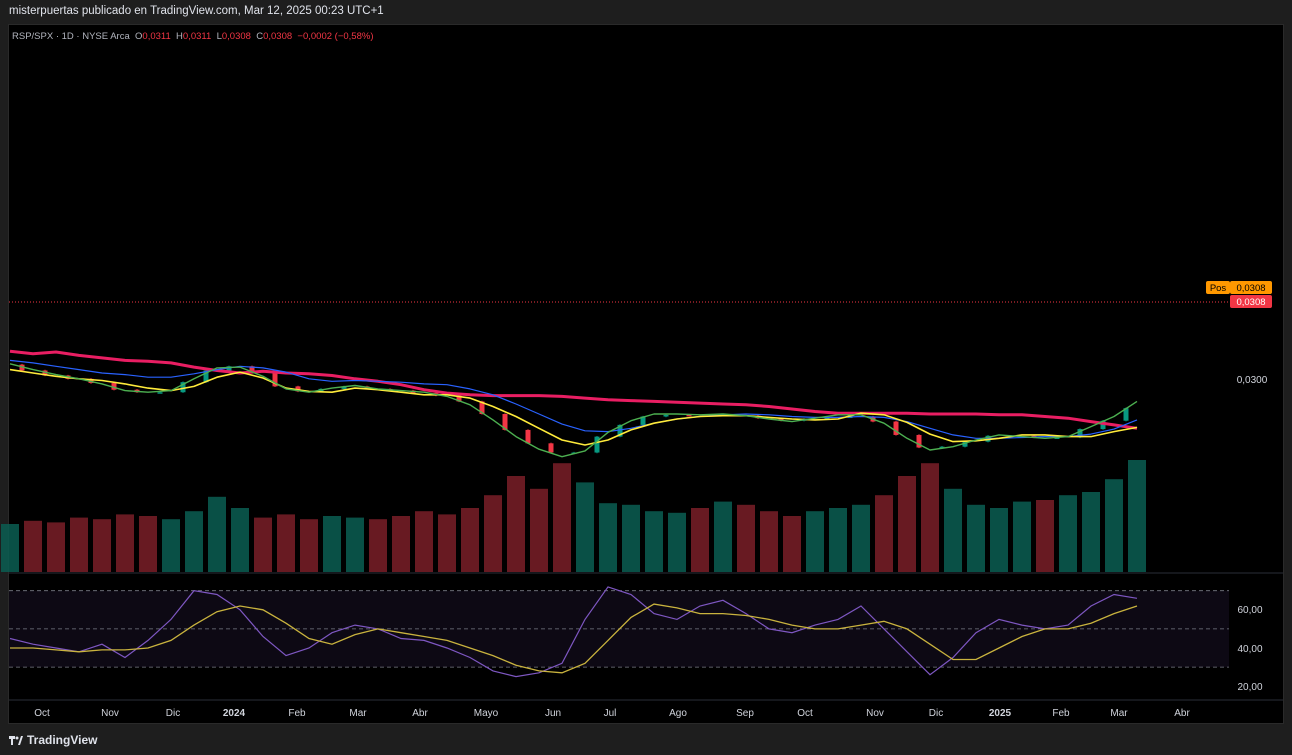 Image resolution: width=1292 pixels, height=755 pixels. I want to click on last-price-value: 0,0308, so click(1250, 302).